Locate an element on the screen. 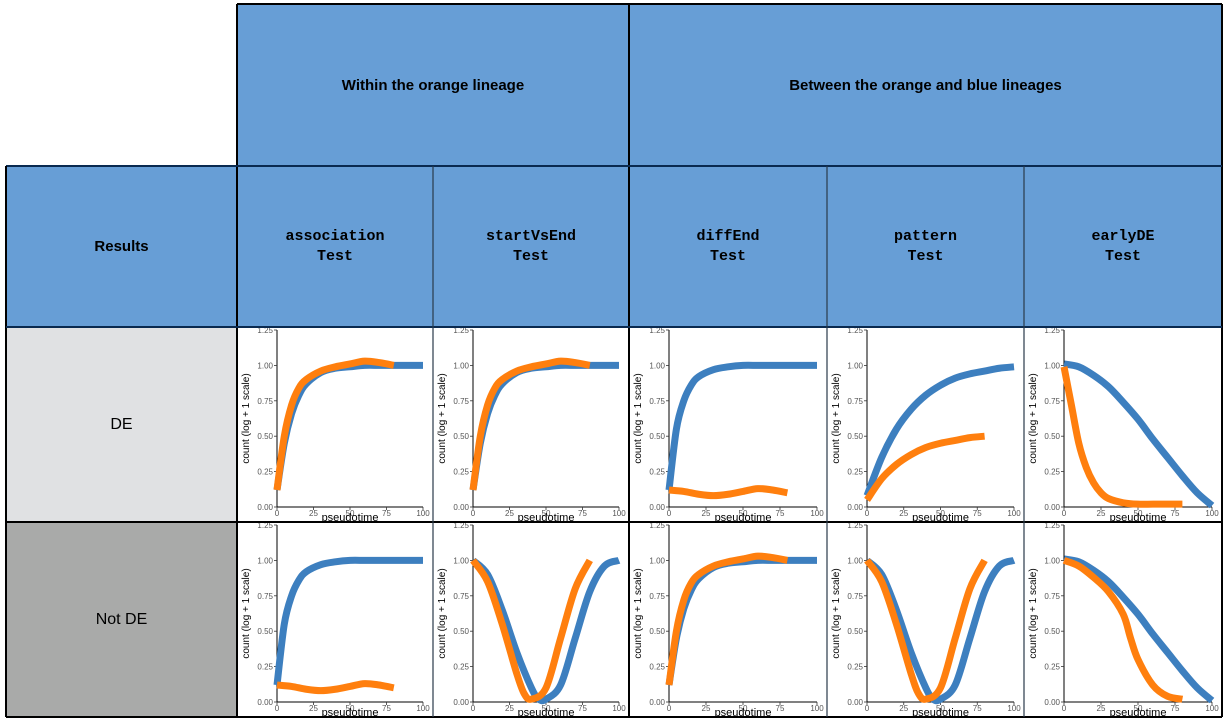 The image size is (1227, 722). test-header-diffend-label: diffEnd Test is located at coordinates (728, 246).